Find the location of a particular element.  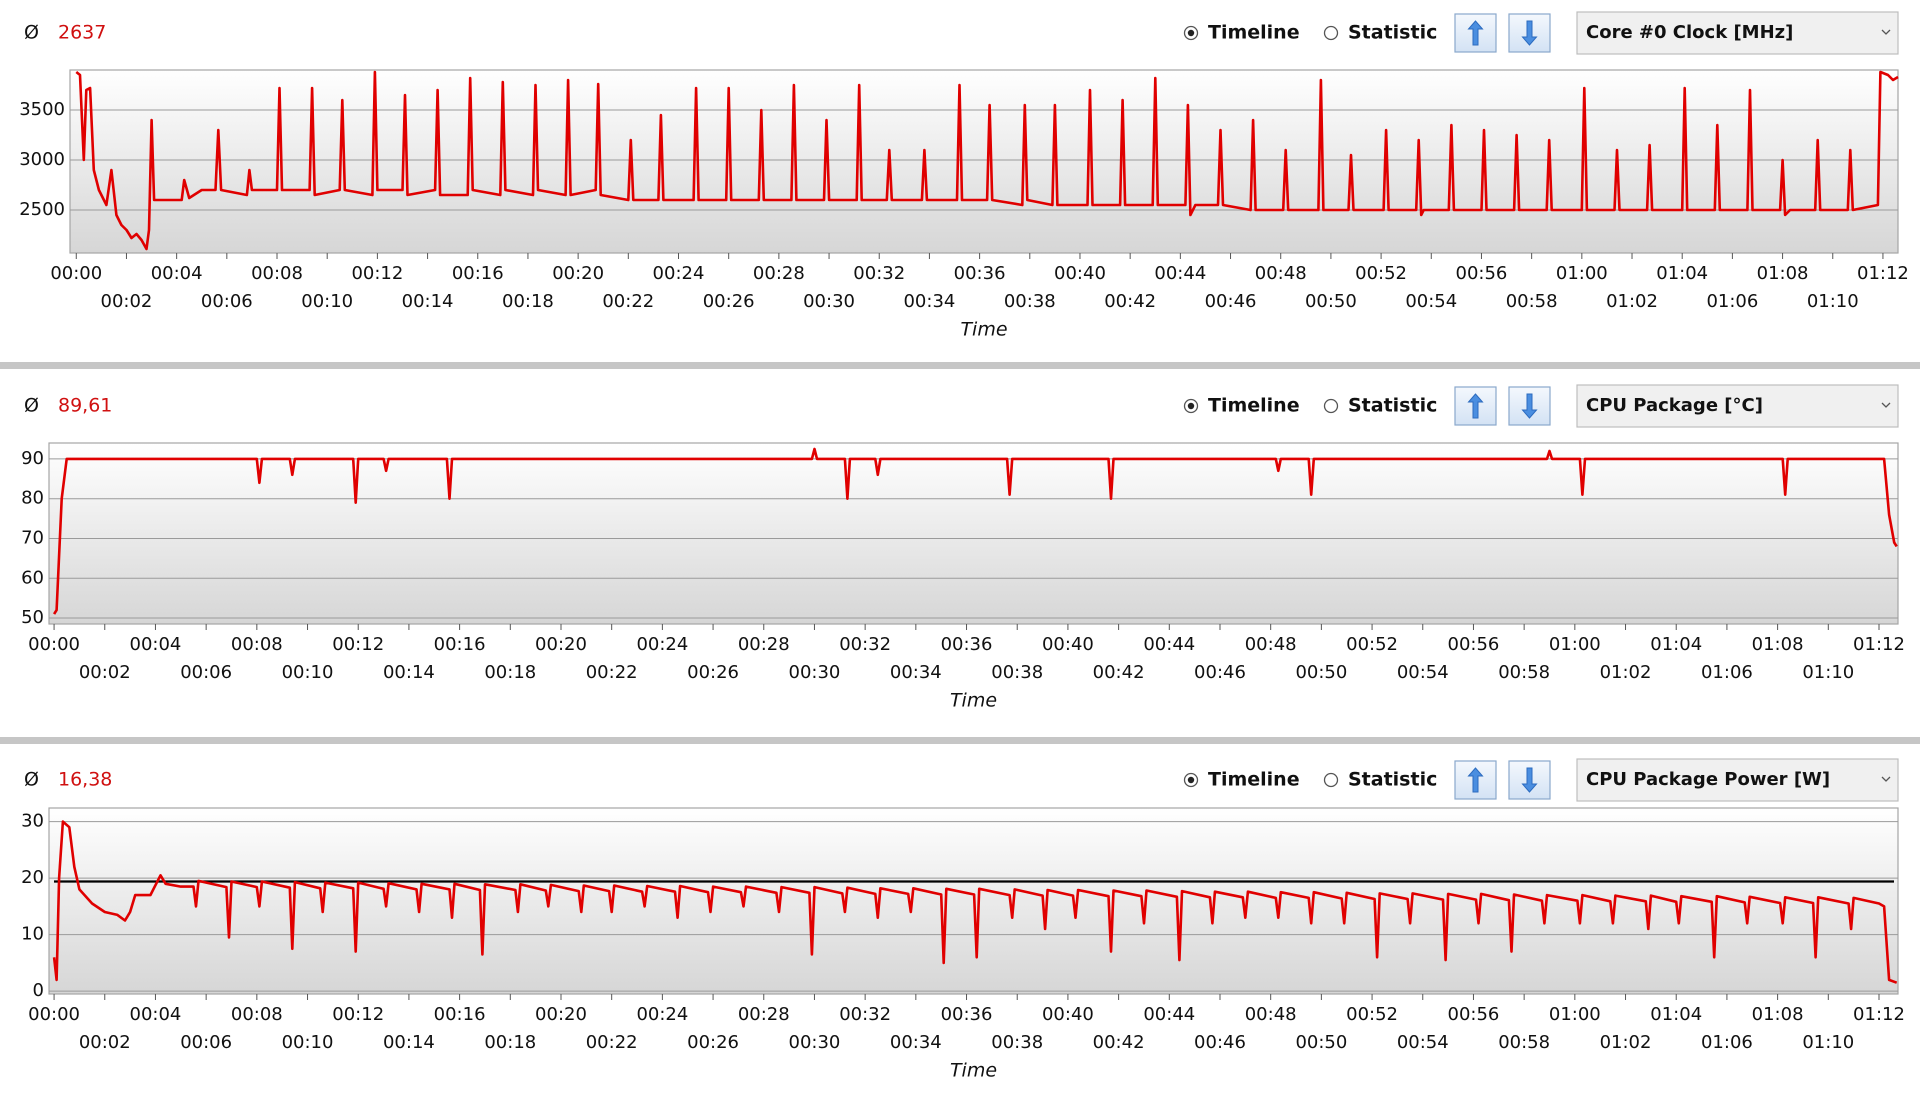

x-tick-label: 00:30 is located at coordinates (815, 672).